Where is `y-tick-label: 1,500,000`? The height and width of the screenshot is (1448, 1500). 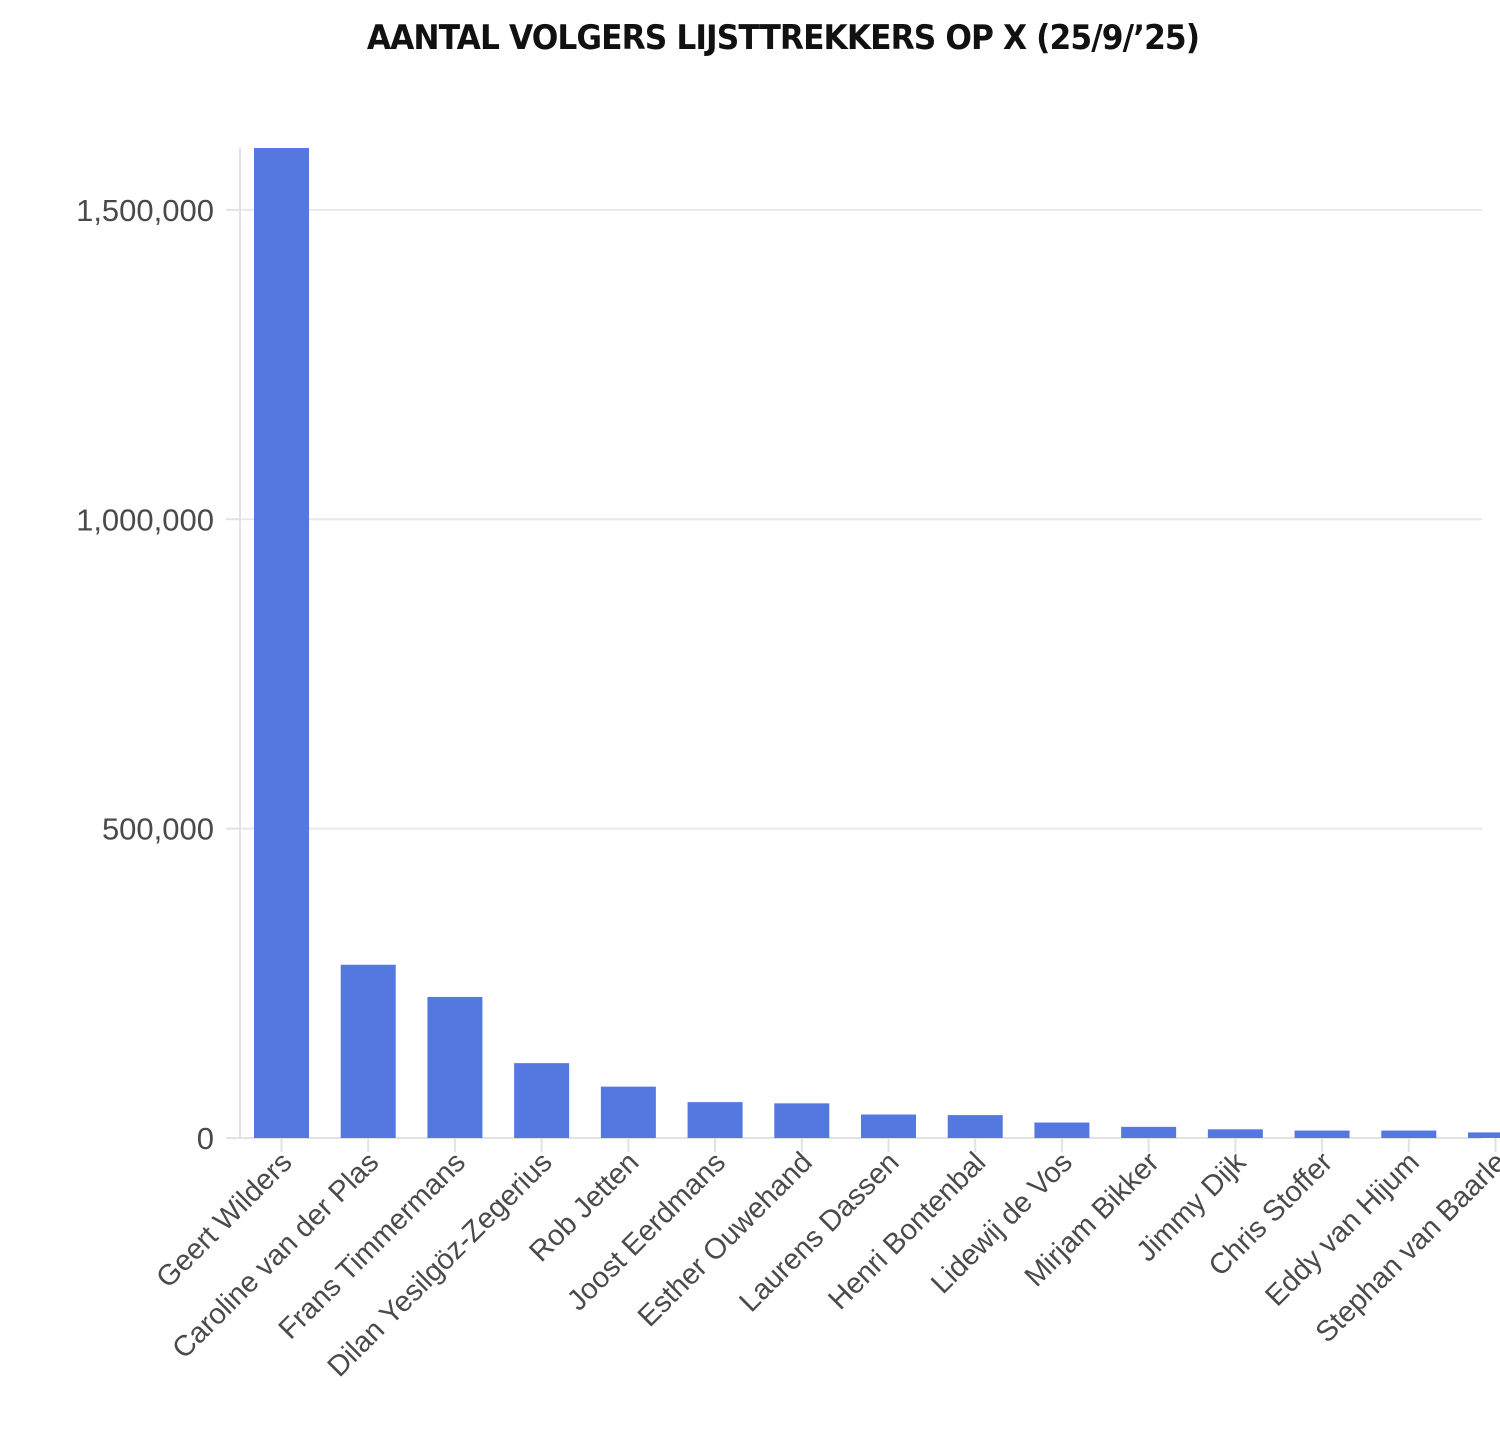
y-tick-label: 1,500,000 is located at coordinates (145, 210).